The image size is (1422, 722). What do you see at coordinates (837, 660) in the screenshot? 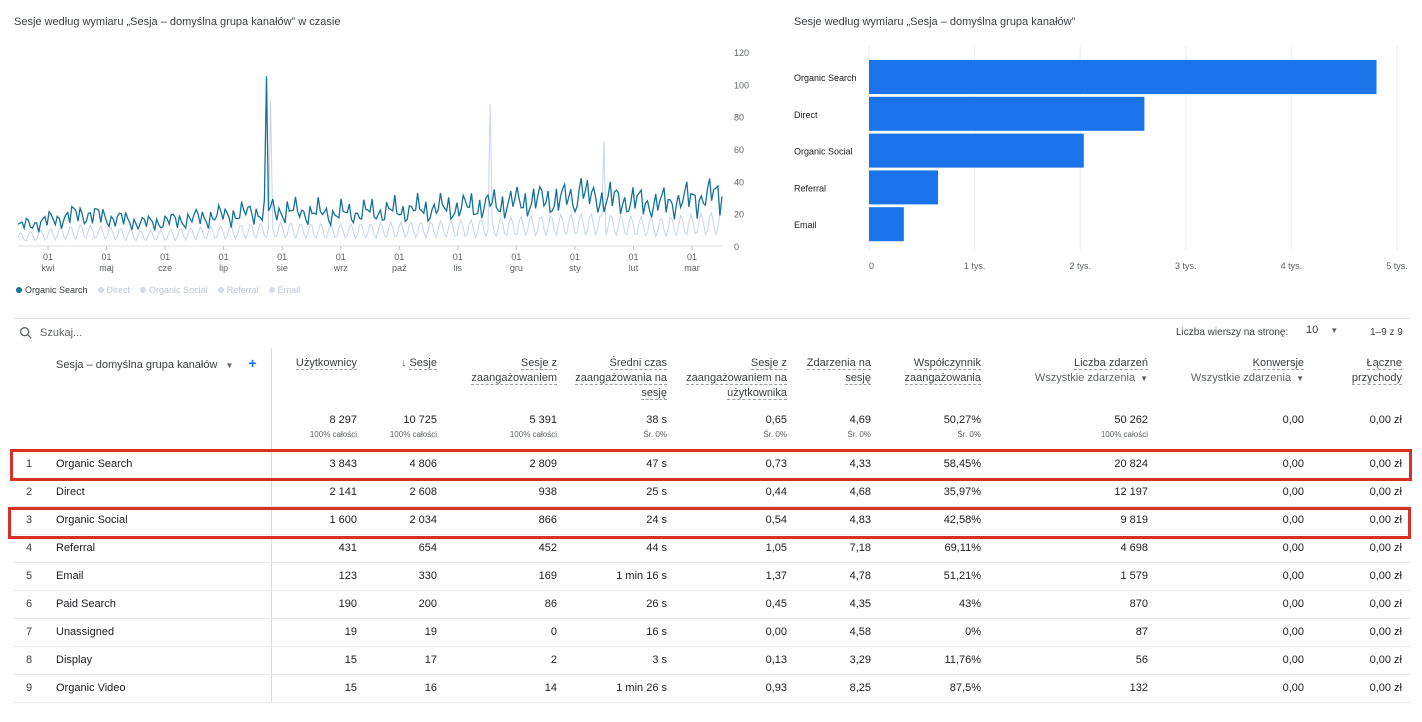
I see `table-cell: 3,29` at bounding box center [837, 660].